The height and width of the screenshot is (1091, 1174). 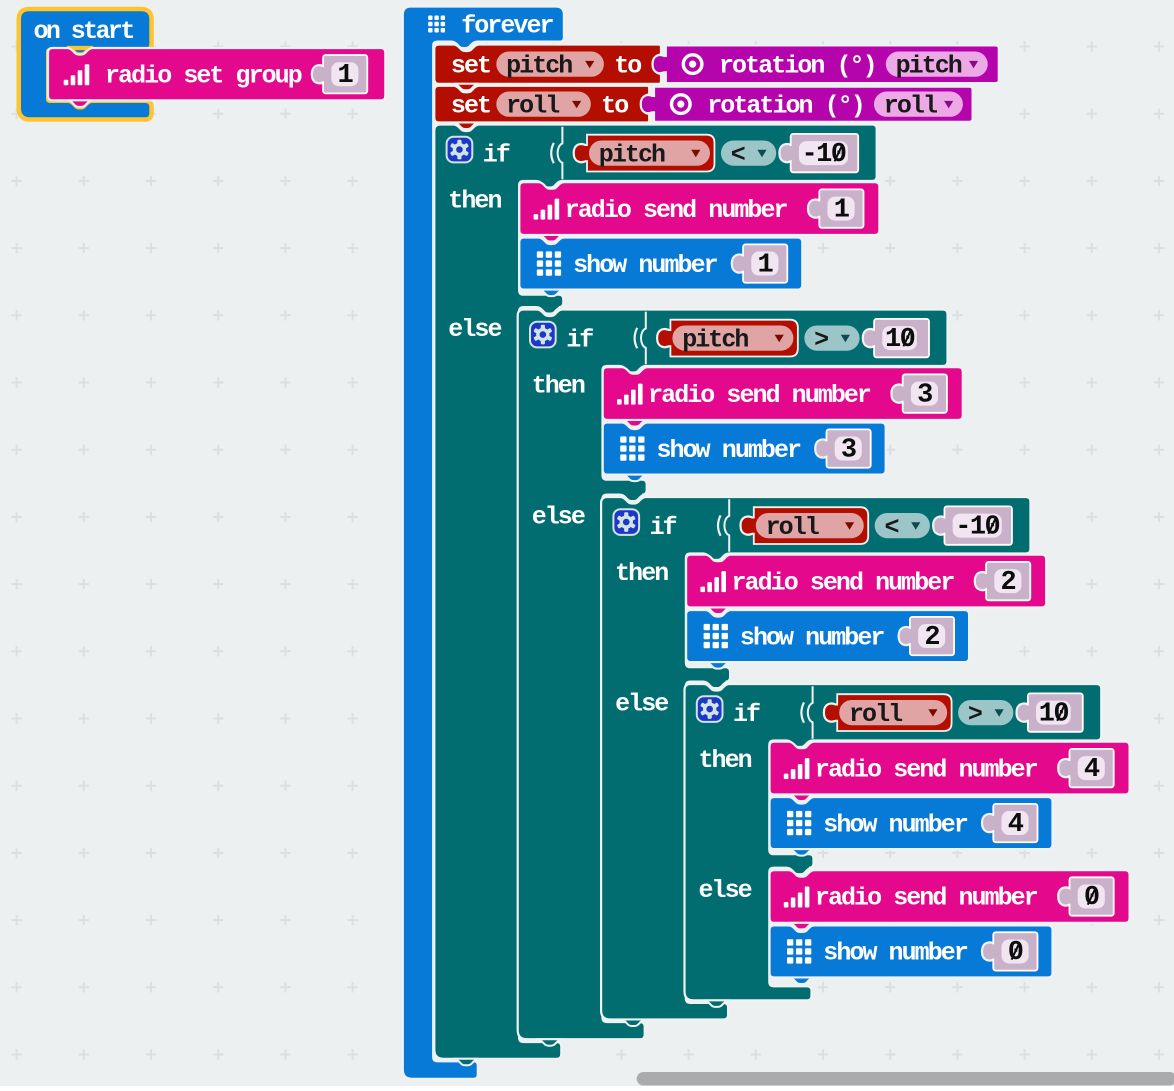 What do you see at coordinates (84, 31) in the screenshot?
I see `svg-text: on start` at bounding box center [84, 31].